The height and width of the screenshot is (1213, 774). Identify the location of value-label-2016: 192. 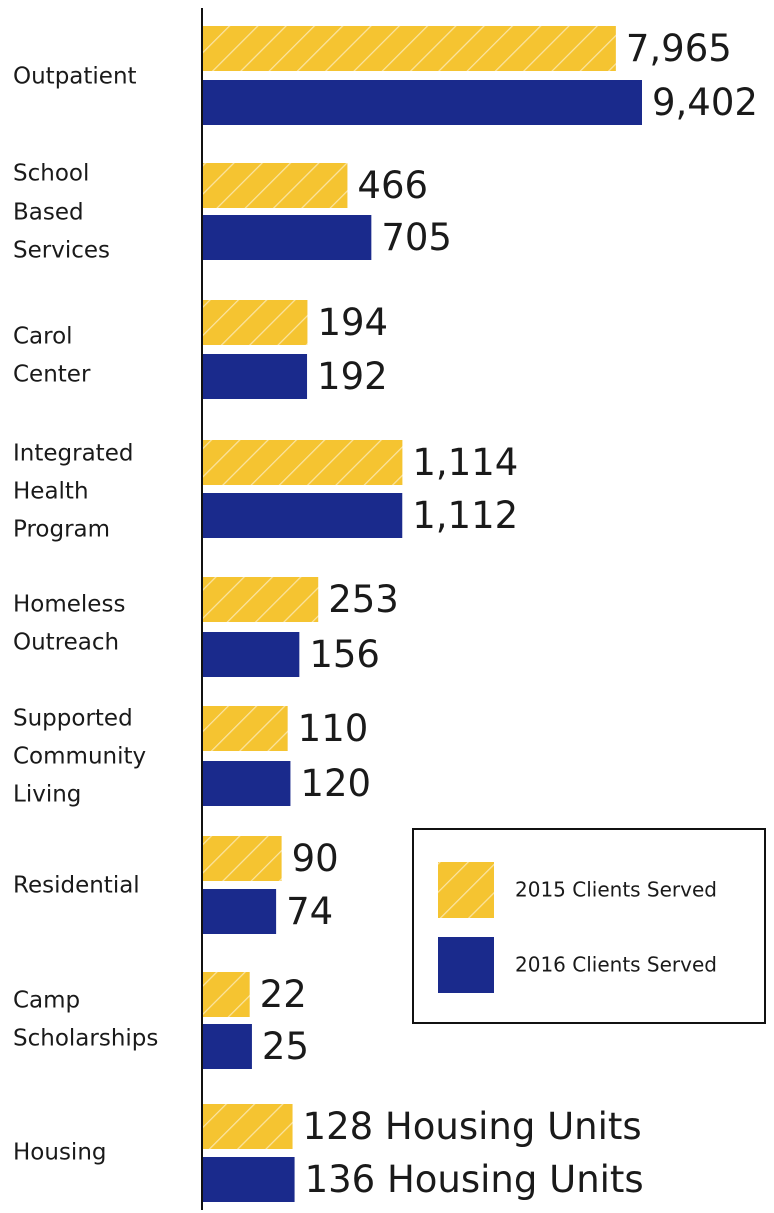
(352, 376).